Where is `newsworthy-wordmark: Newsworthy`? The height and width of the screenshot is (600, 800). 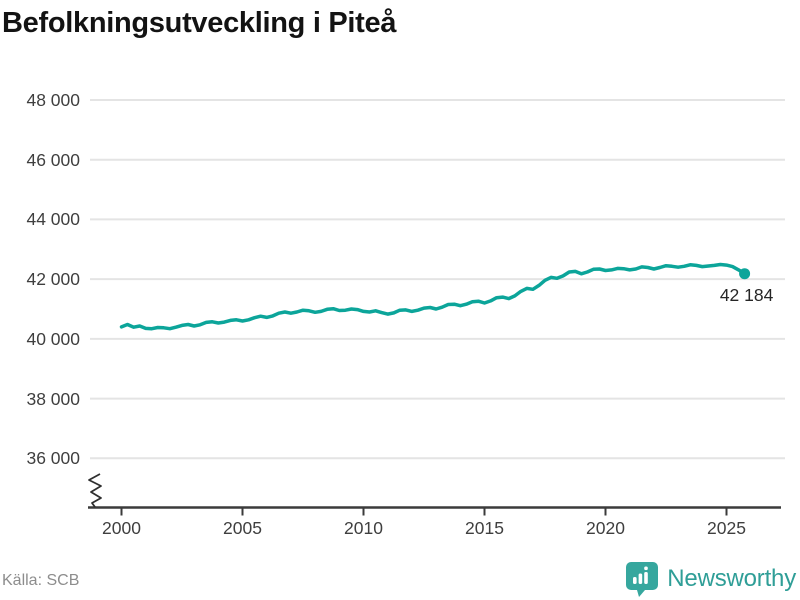
newsworthy-wordmark: Newsworthy is located at coordinates (731, 578).